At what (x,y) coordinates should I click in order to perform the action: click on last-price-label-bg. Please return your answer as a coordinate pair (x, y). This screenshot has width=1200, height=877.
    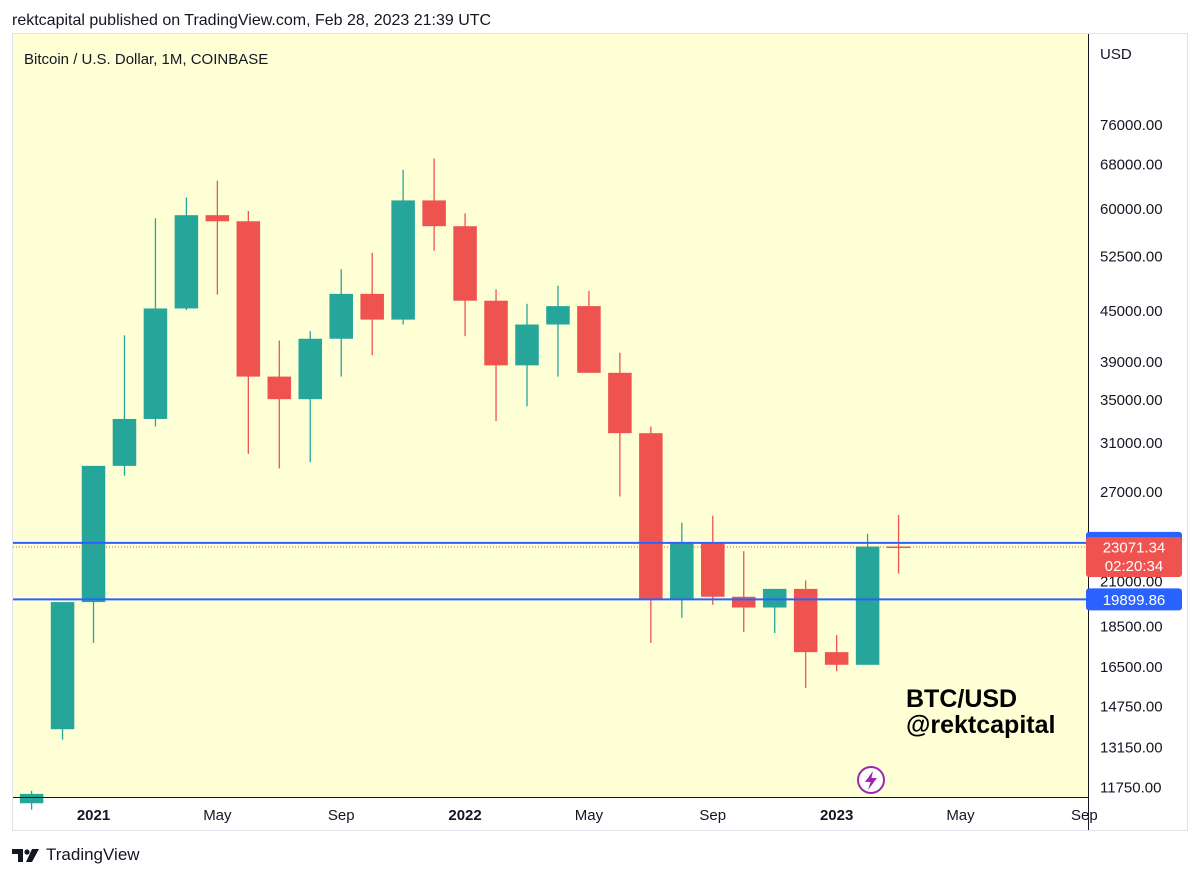
    Looking at the image, I should click on (1134, 556).